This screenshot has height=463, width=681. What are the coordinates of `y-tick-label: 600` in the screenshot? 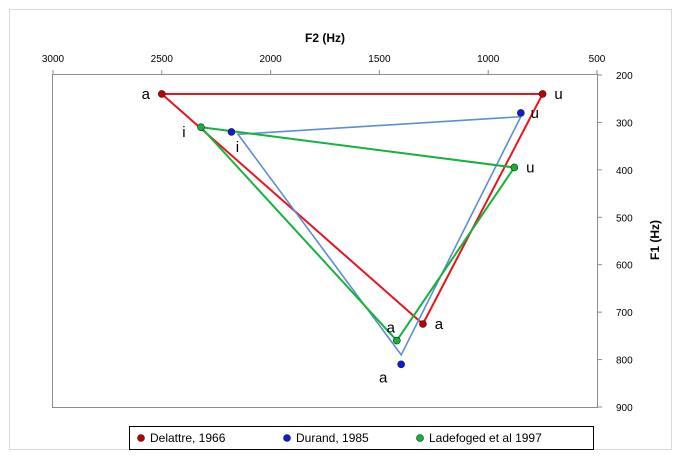 It's located at (624, 266).